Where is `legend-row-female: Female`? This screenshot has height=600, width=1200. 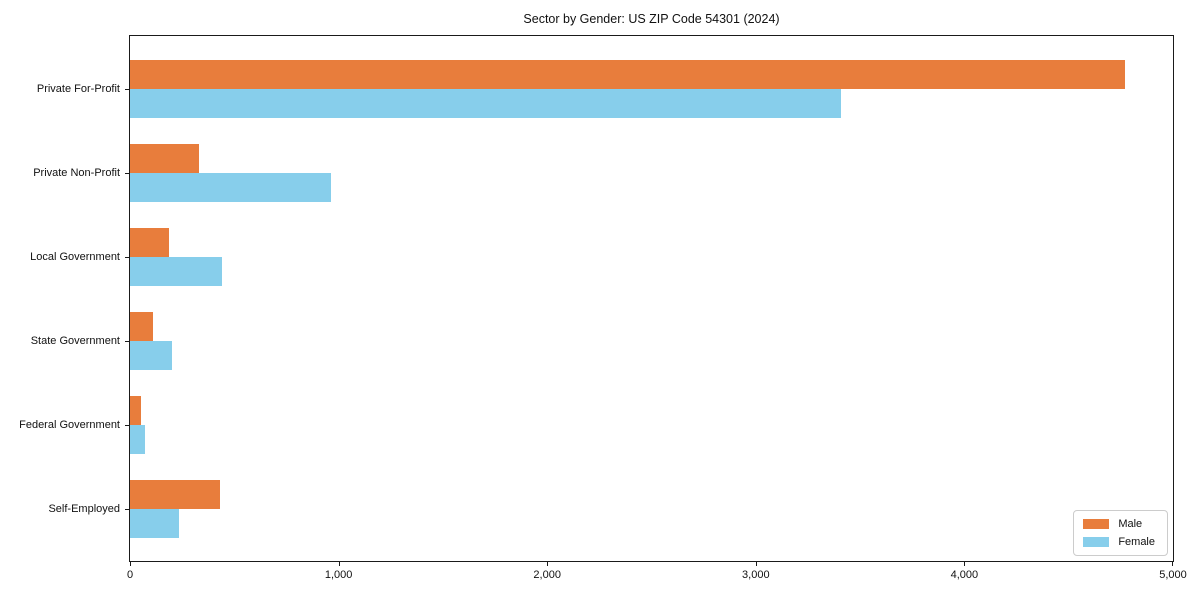
legend-row-female: Female is located at coordinates (1119, 542).